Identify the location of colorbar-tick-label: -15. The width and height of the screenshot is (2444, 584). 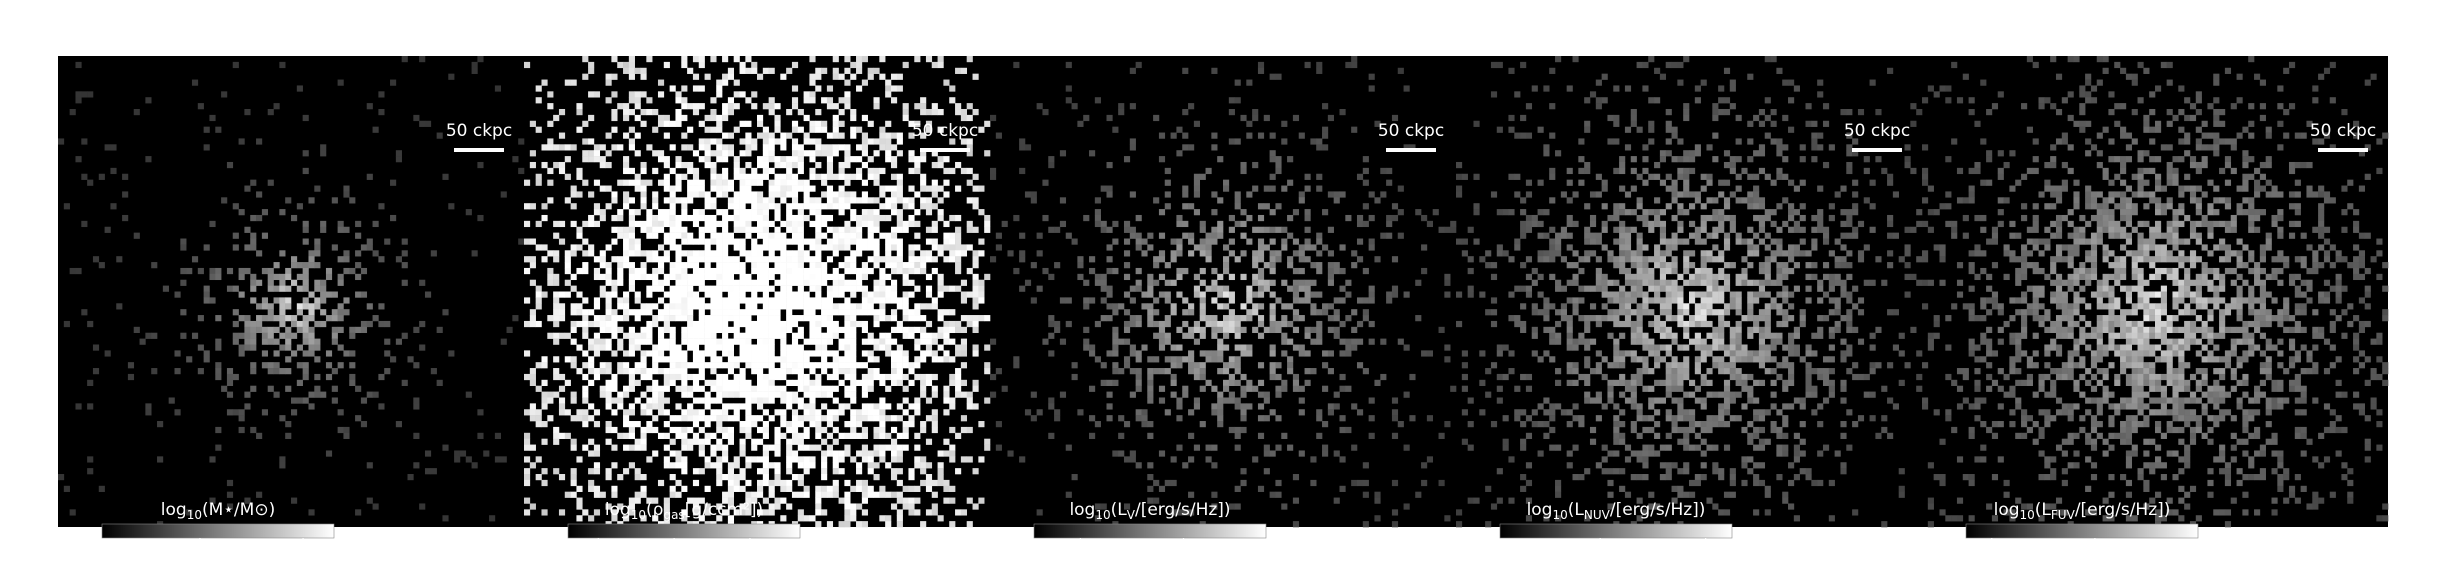
(598, 556).